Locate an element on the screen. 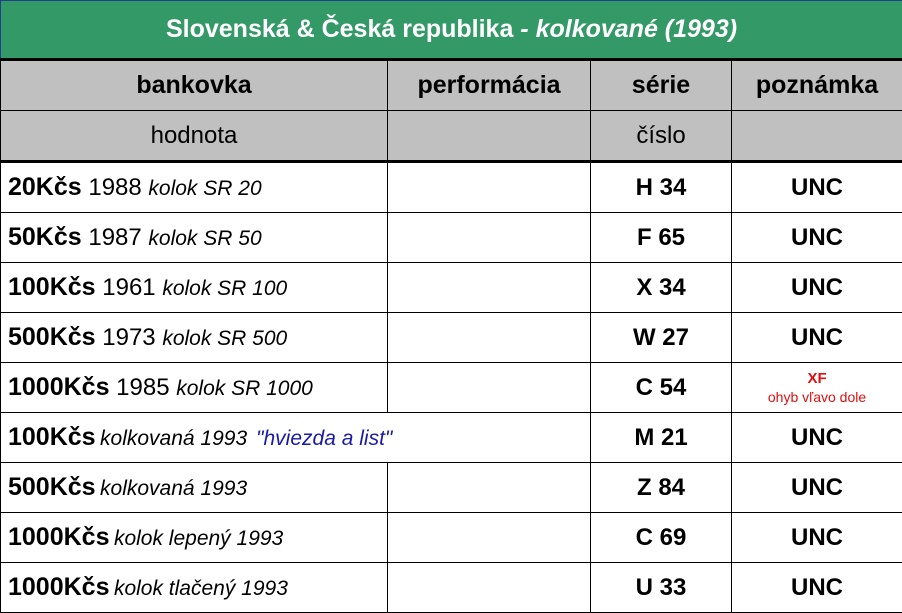 This screenshot has width=902, height=613. banknote-cell: 100Kčs kolkovaná 1993 "hviezda a list" is located at coordinates (296, 438).